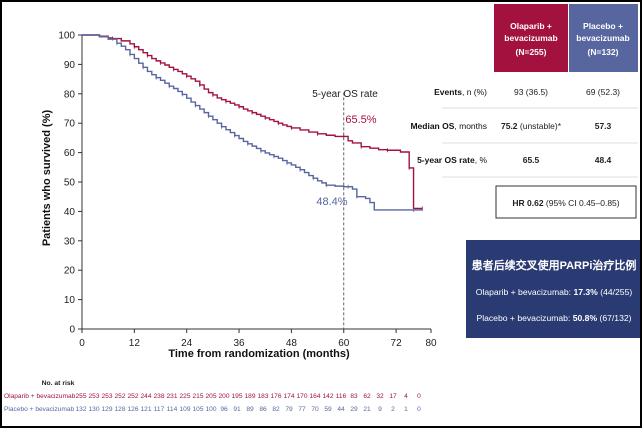 Image resolution: width=642 pixels, height=428 pixels. Describe the element at coordinates (70, 65) in the screenshot. I see `y-tick-label: 90` at that location.